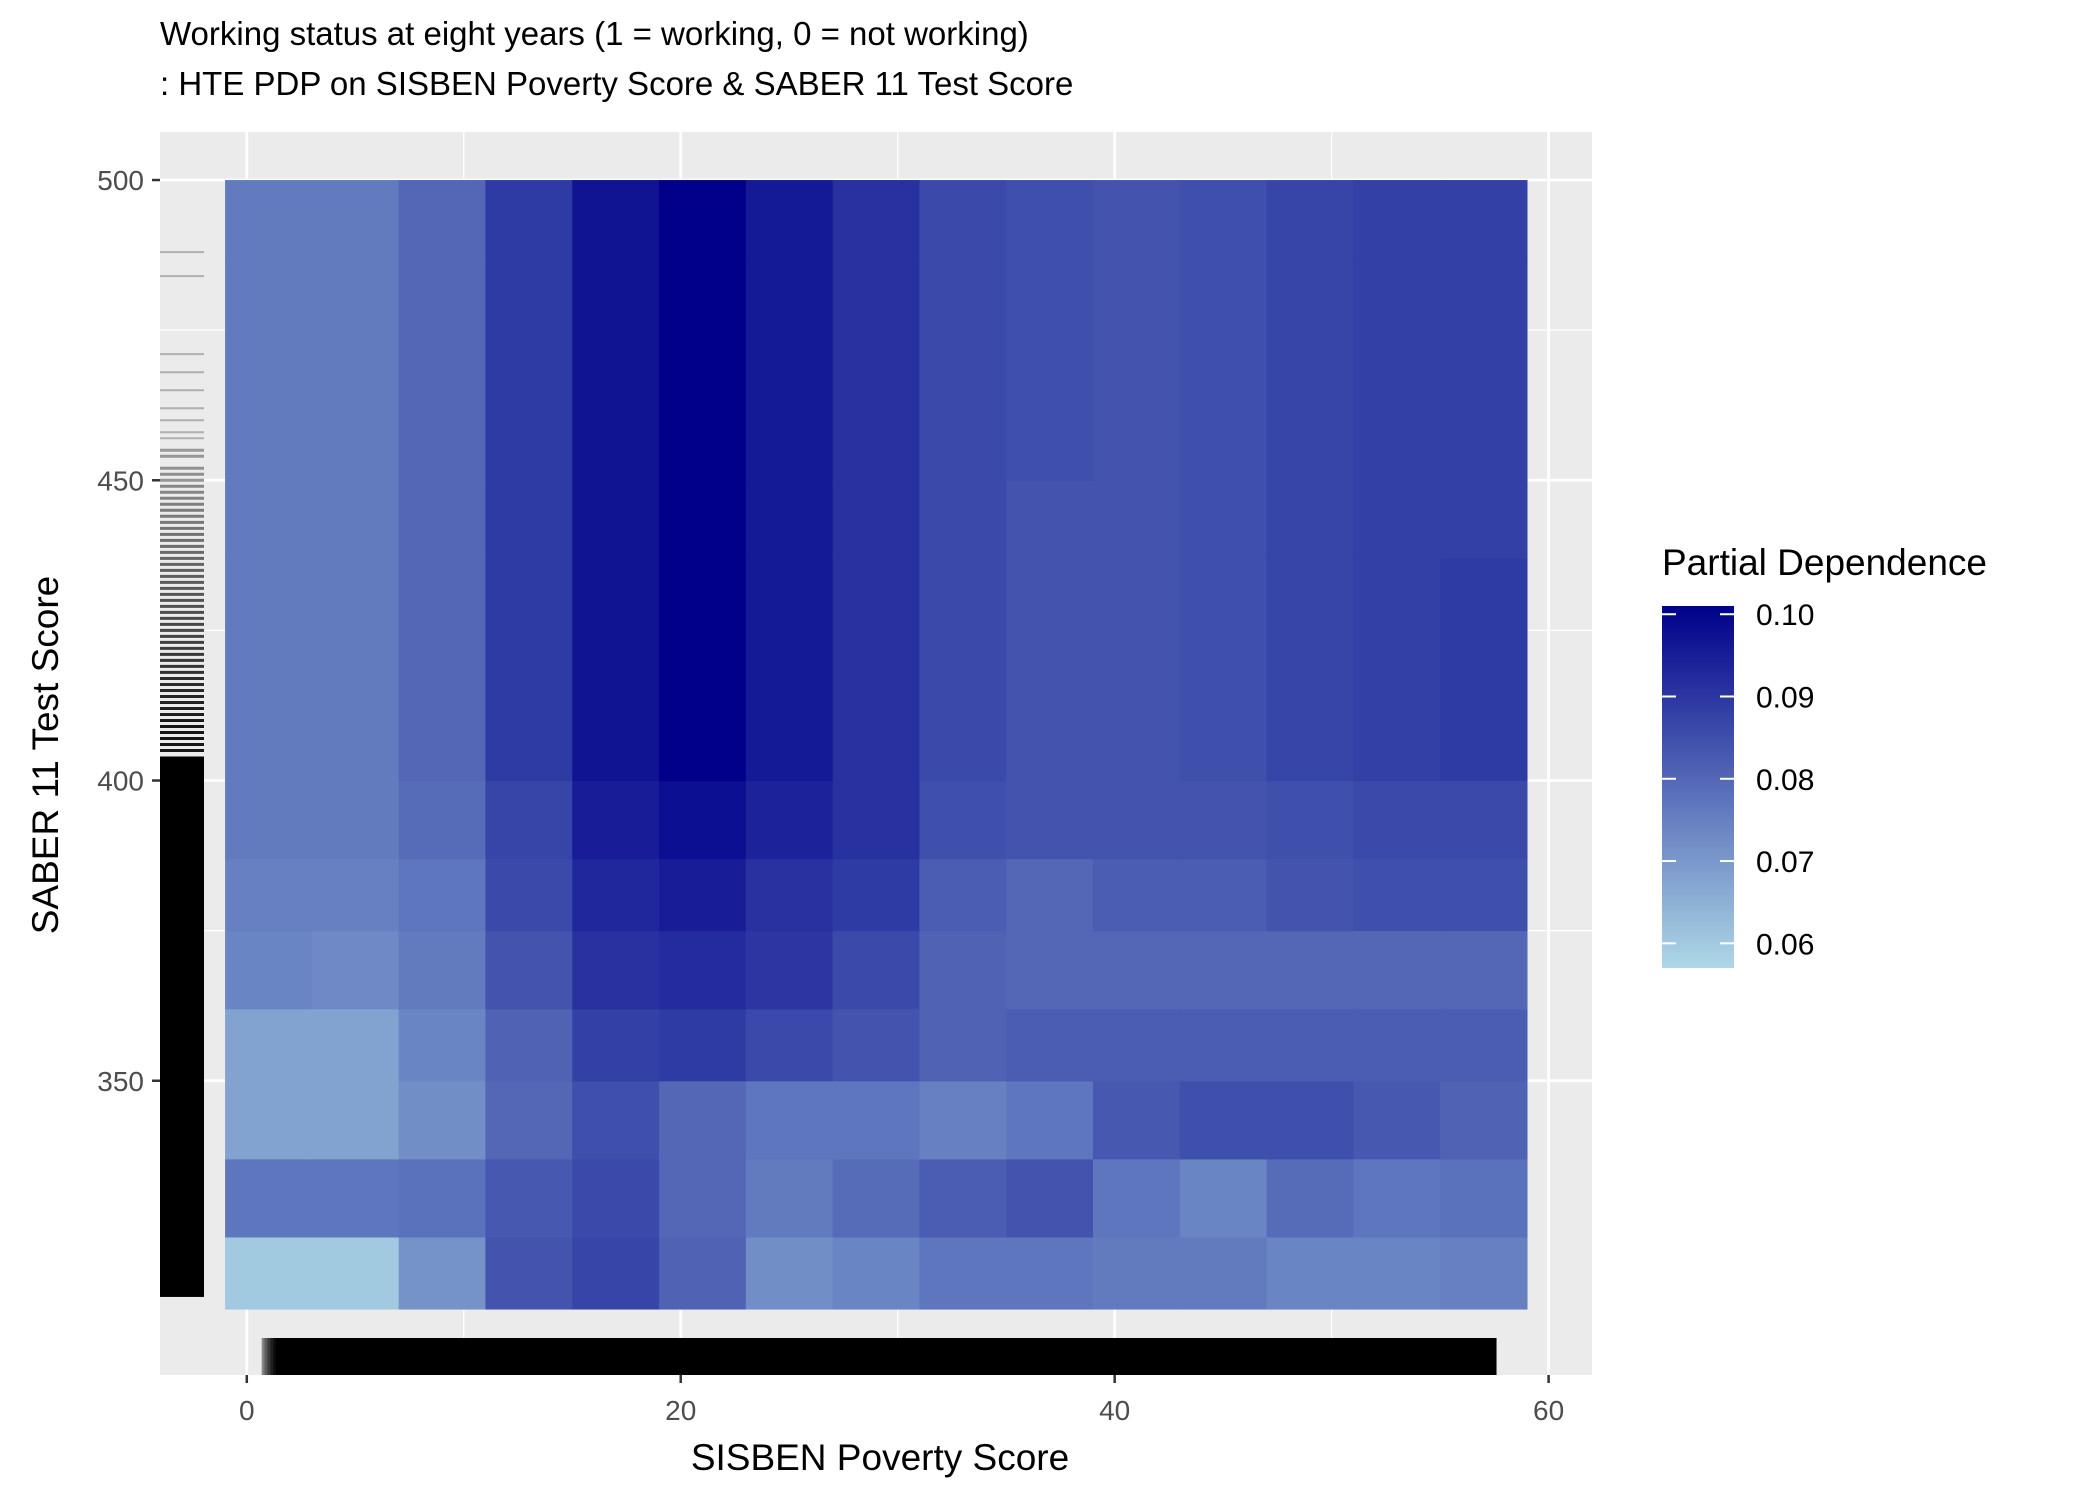  I want to click on x-tick-label: 60, so click(1548, 1410).